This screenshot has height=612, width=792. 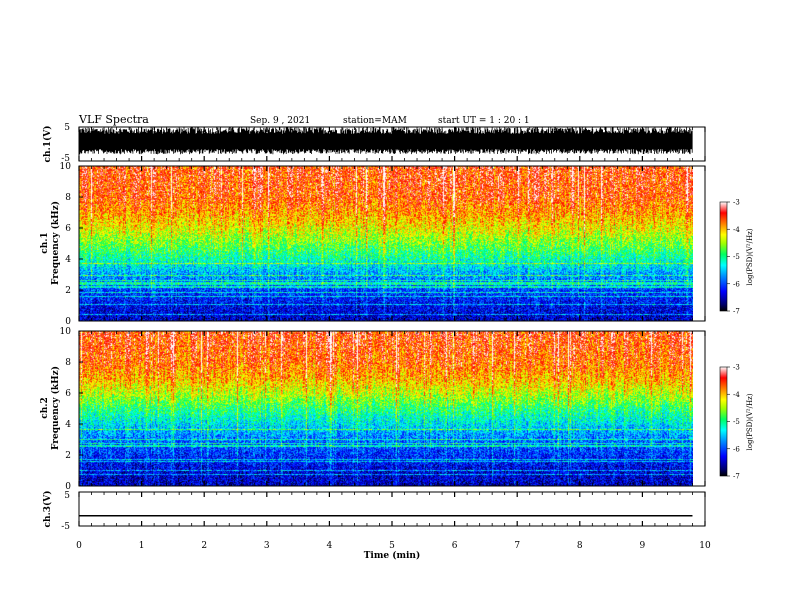 What do you see at coordinates (45, 242) in the screenshot?
I see `ch1-spec-ylabel-top: ch.1` at bounding box center [45, 242].